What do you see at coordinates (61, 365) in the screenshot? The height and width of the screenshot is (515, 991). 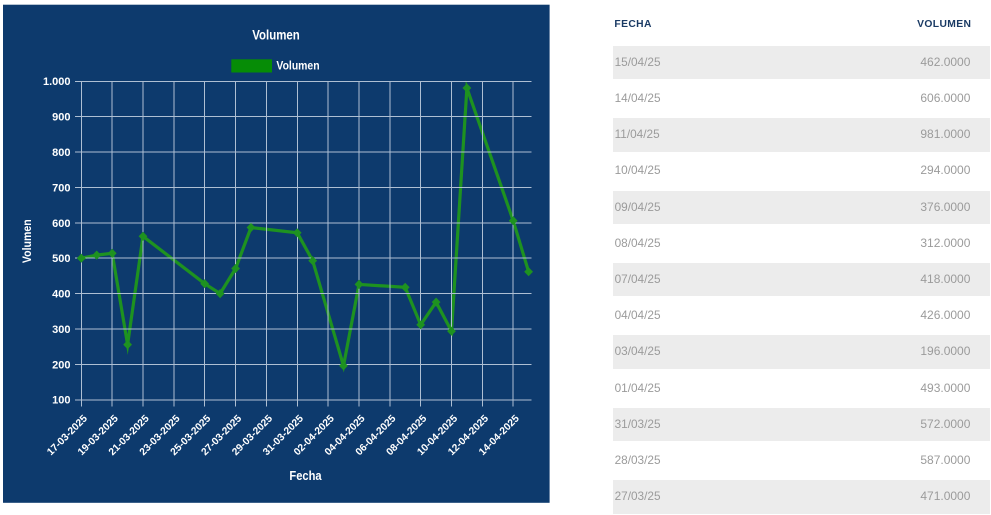 I see `svg-text: 200` at bounding box center [61, 365].